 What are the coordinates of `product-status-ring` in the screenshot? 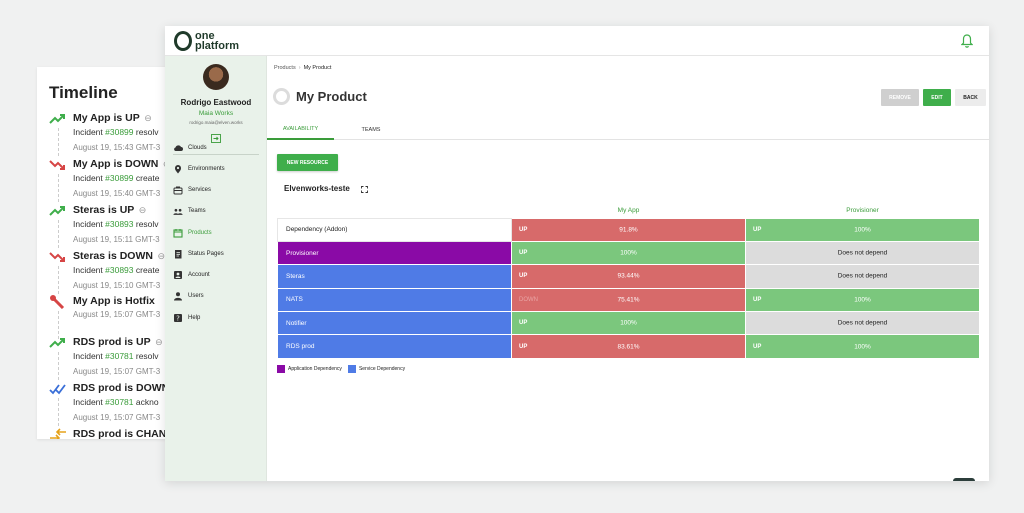 It's located at (281, 96).